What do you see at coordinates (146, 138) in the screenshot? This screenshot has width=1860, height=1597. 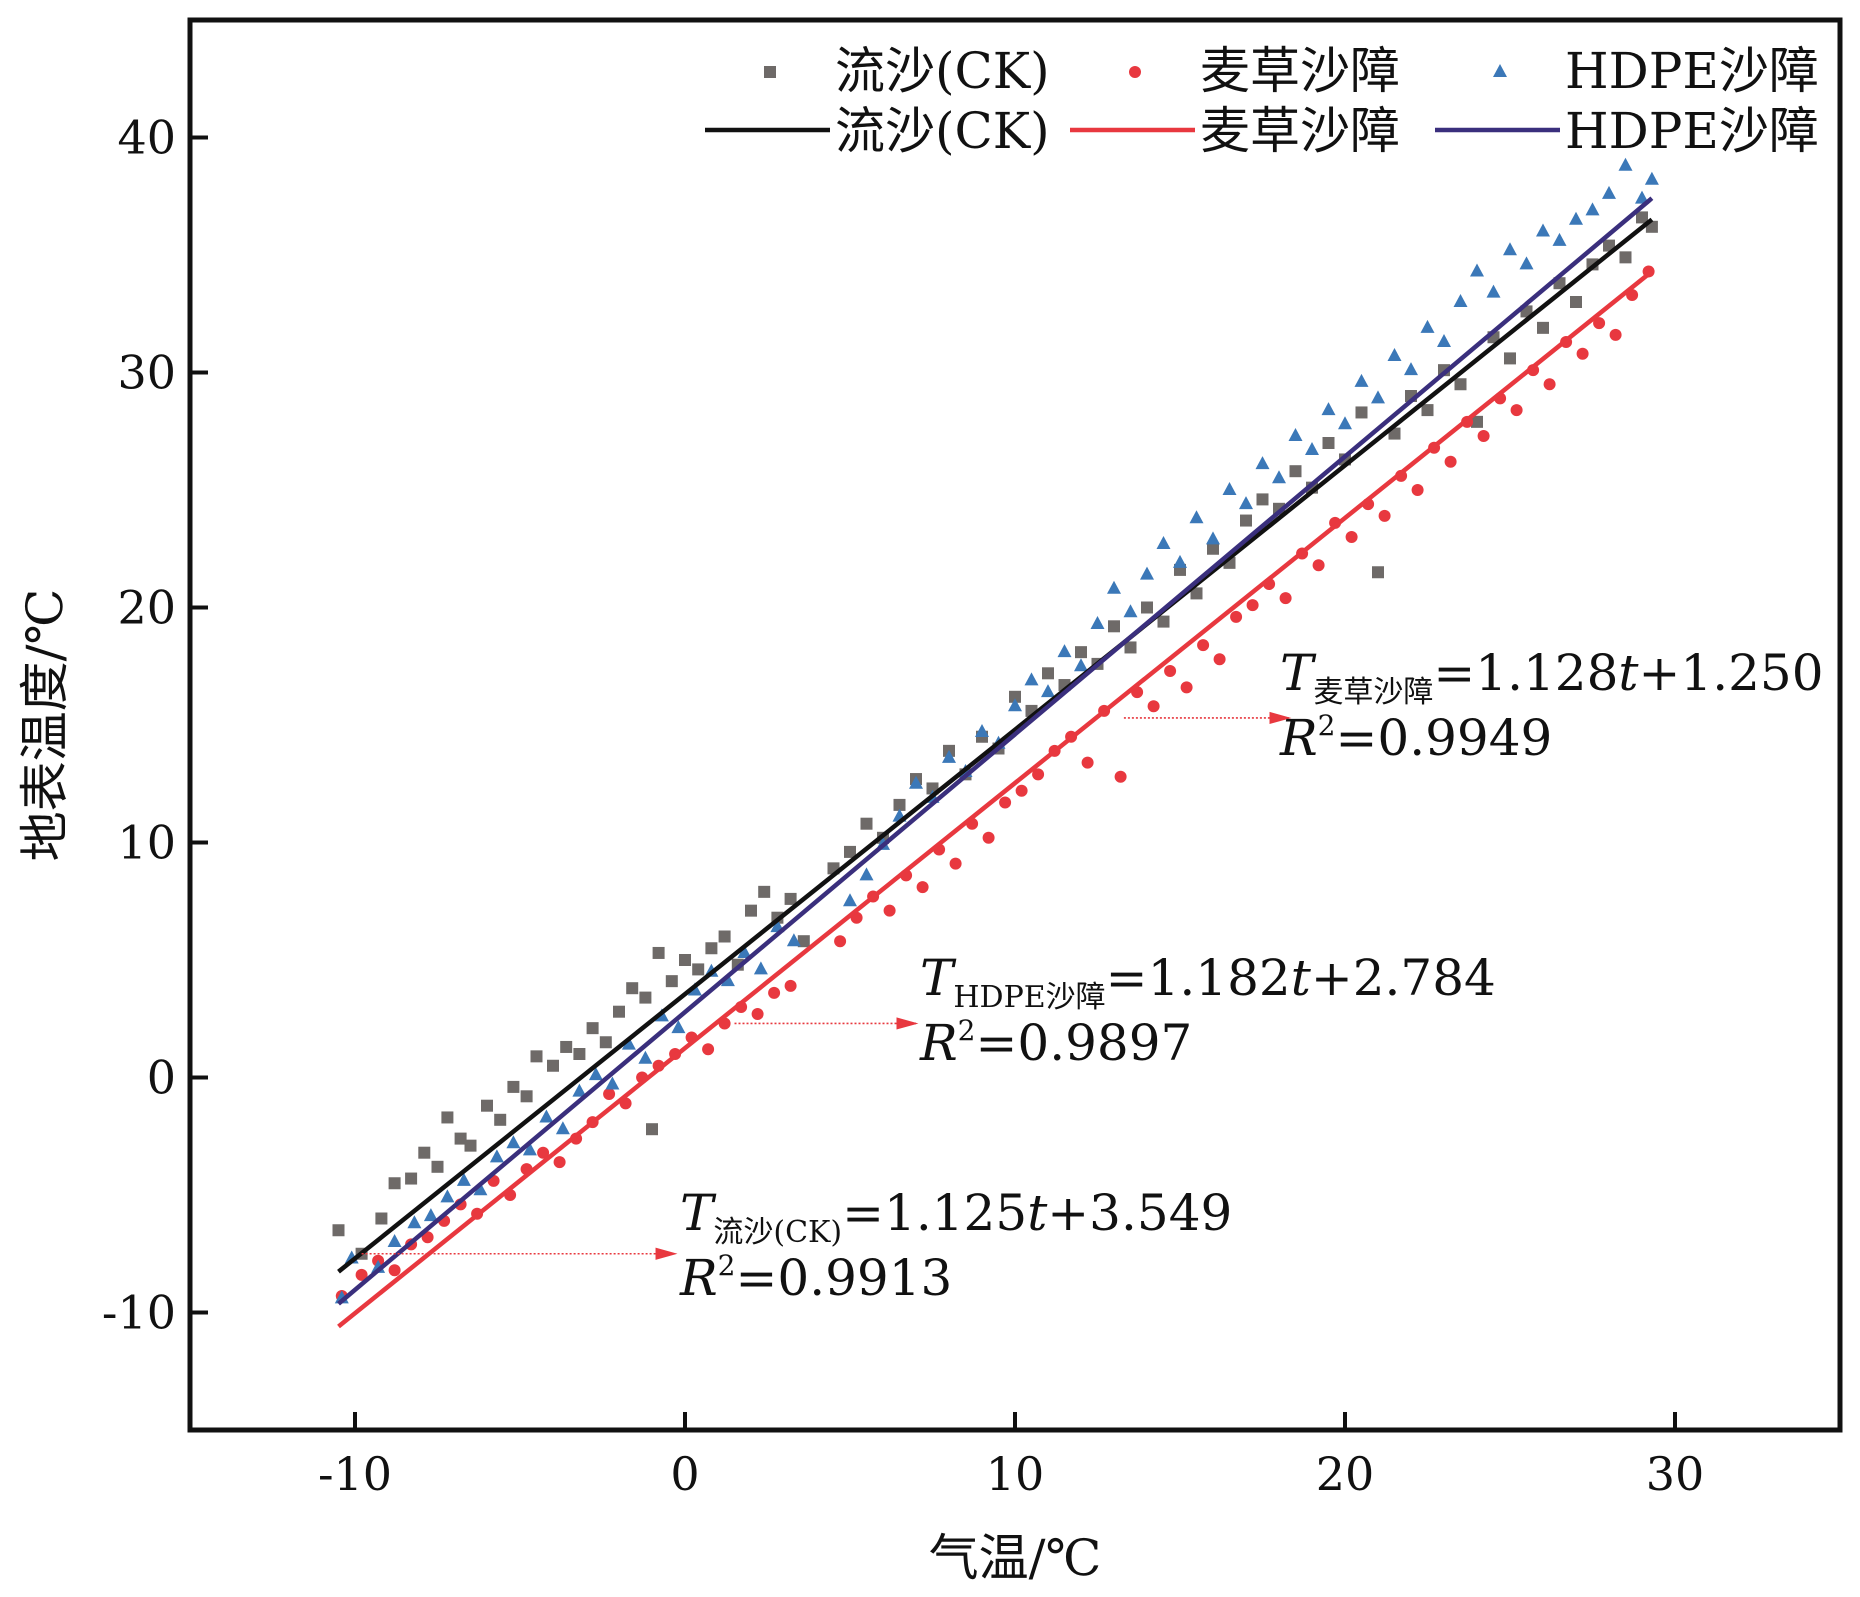 I see `y-tick-label: 40` at bounding box center [146, 138].